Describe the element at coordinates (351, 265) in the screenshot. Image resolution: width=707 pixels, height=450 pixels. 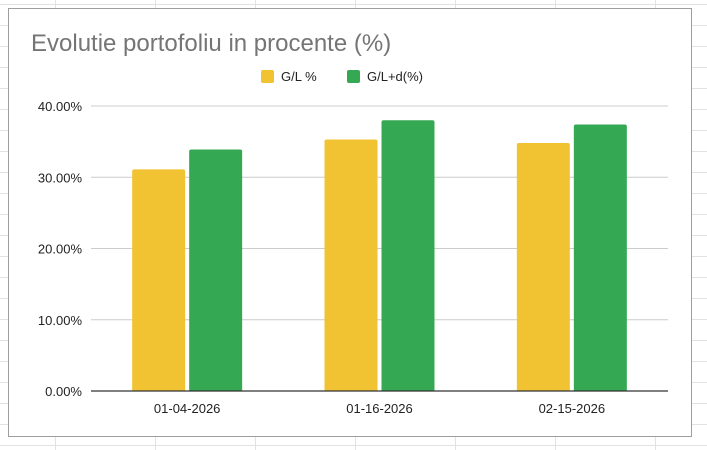
I see `bar-G/L %-01-16-2026` at that location.